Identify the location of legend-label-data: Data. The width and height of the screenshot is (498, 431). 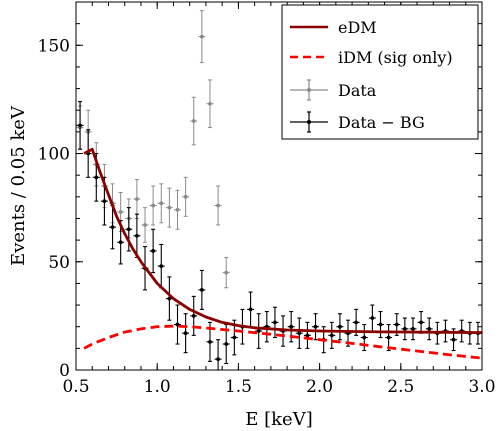
(357, 90).